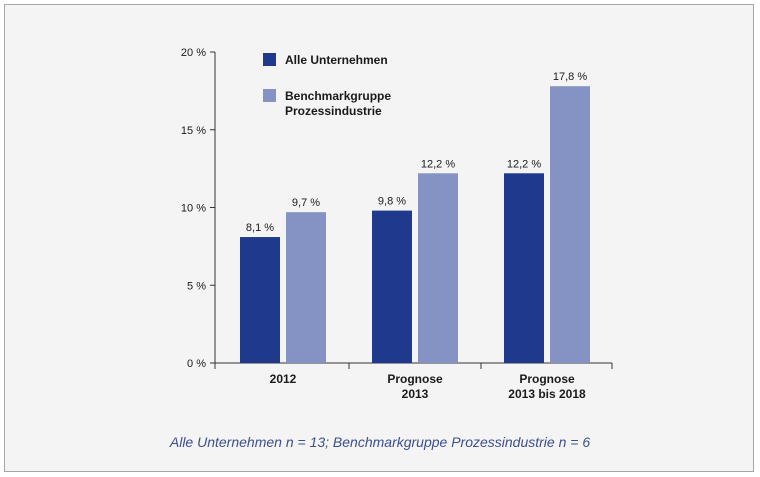  What do you see at coordinates (333, 111) in the screenshot?
I see `legend-label: Prozessindustrie` at bounding box center [333, 111].